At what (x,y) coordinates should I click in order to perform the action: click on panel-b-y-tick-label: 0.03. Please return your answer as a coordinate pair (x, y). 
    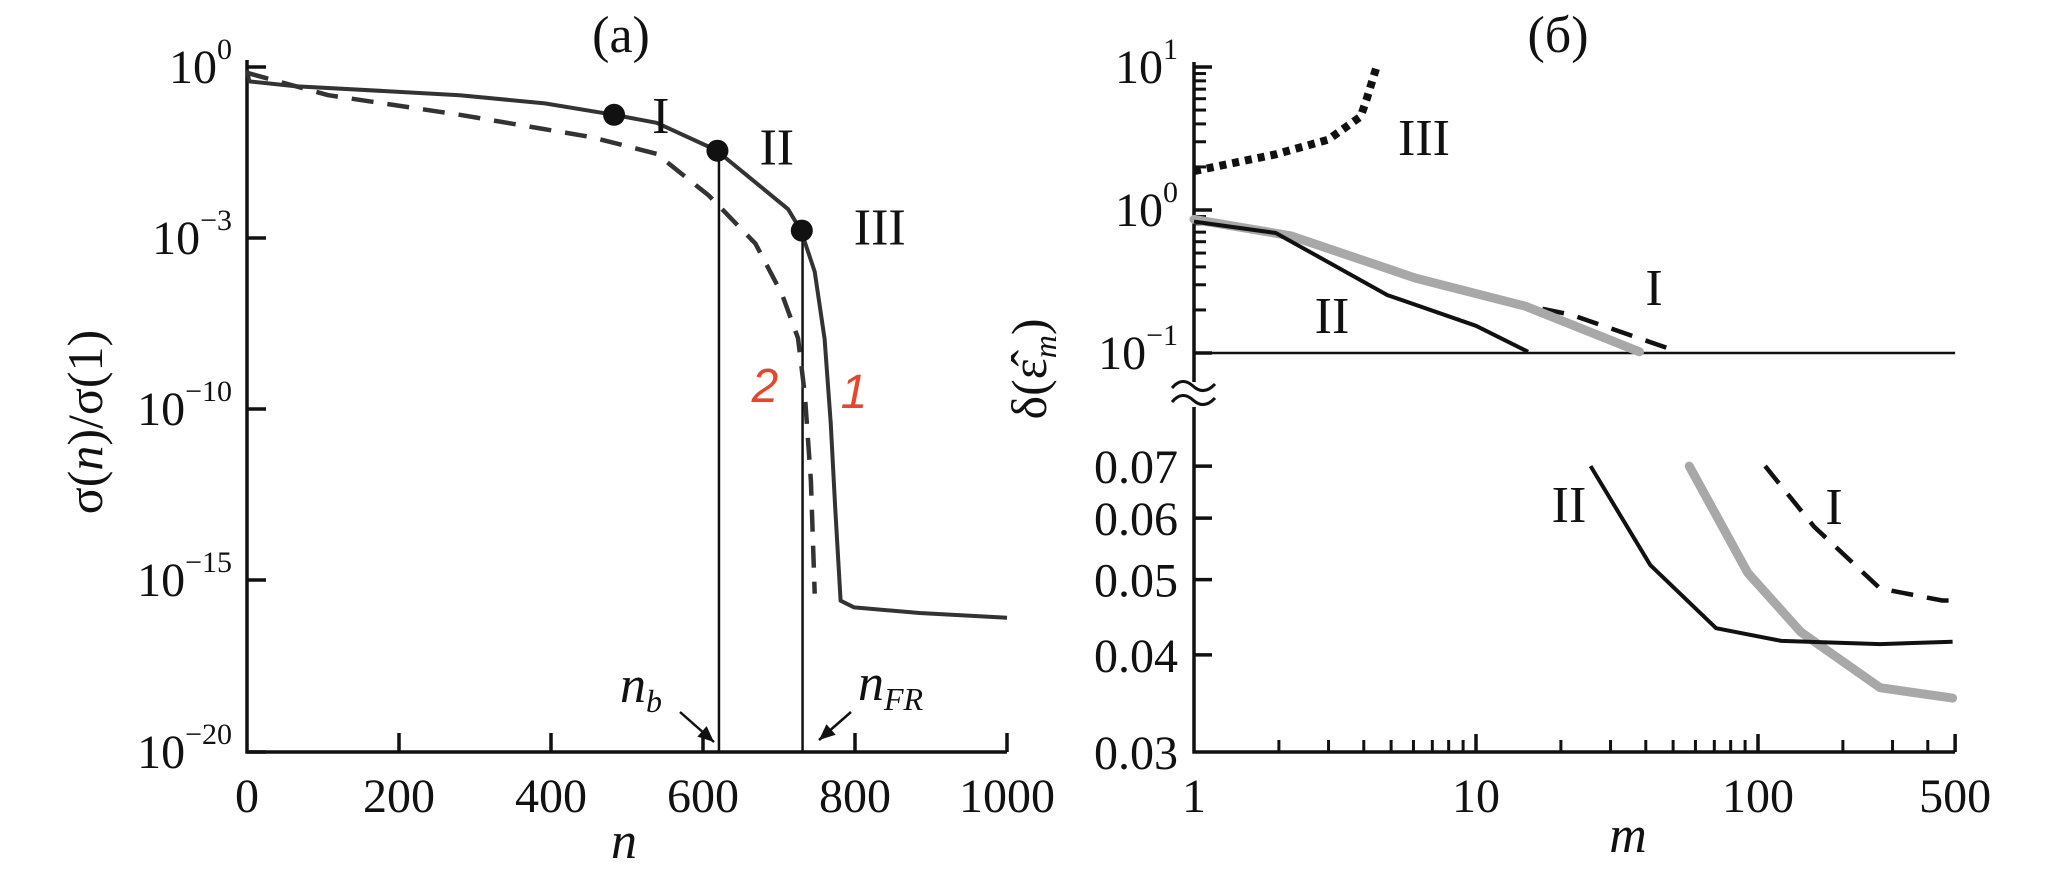
    Looking at the image, I should click on (1136, 753).